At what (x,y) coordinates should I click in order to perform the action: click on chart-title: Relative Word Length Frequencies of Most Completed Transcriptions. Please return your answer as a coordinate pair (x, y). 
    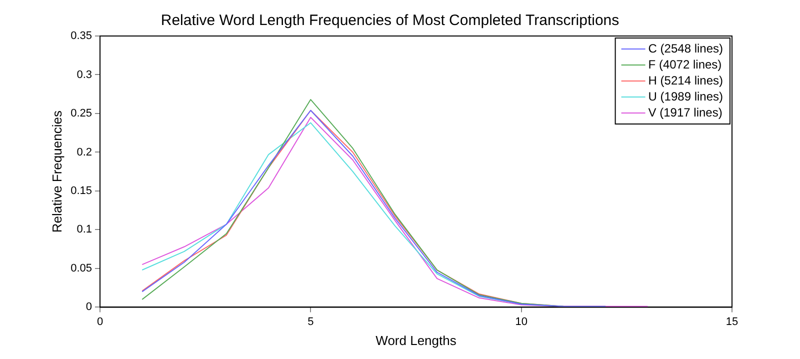
    Looking at the image, I should click on (390, 21).